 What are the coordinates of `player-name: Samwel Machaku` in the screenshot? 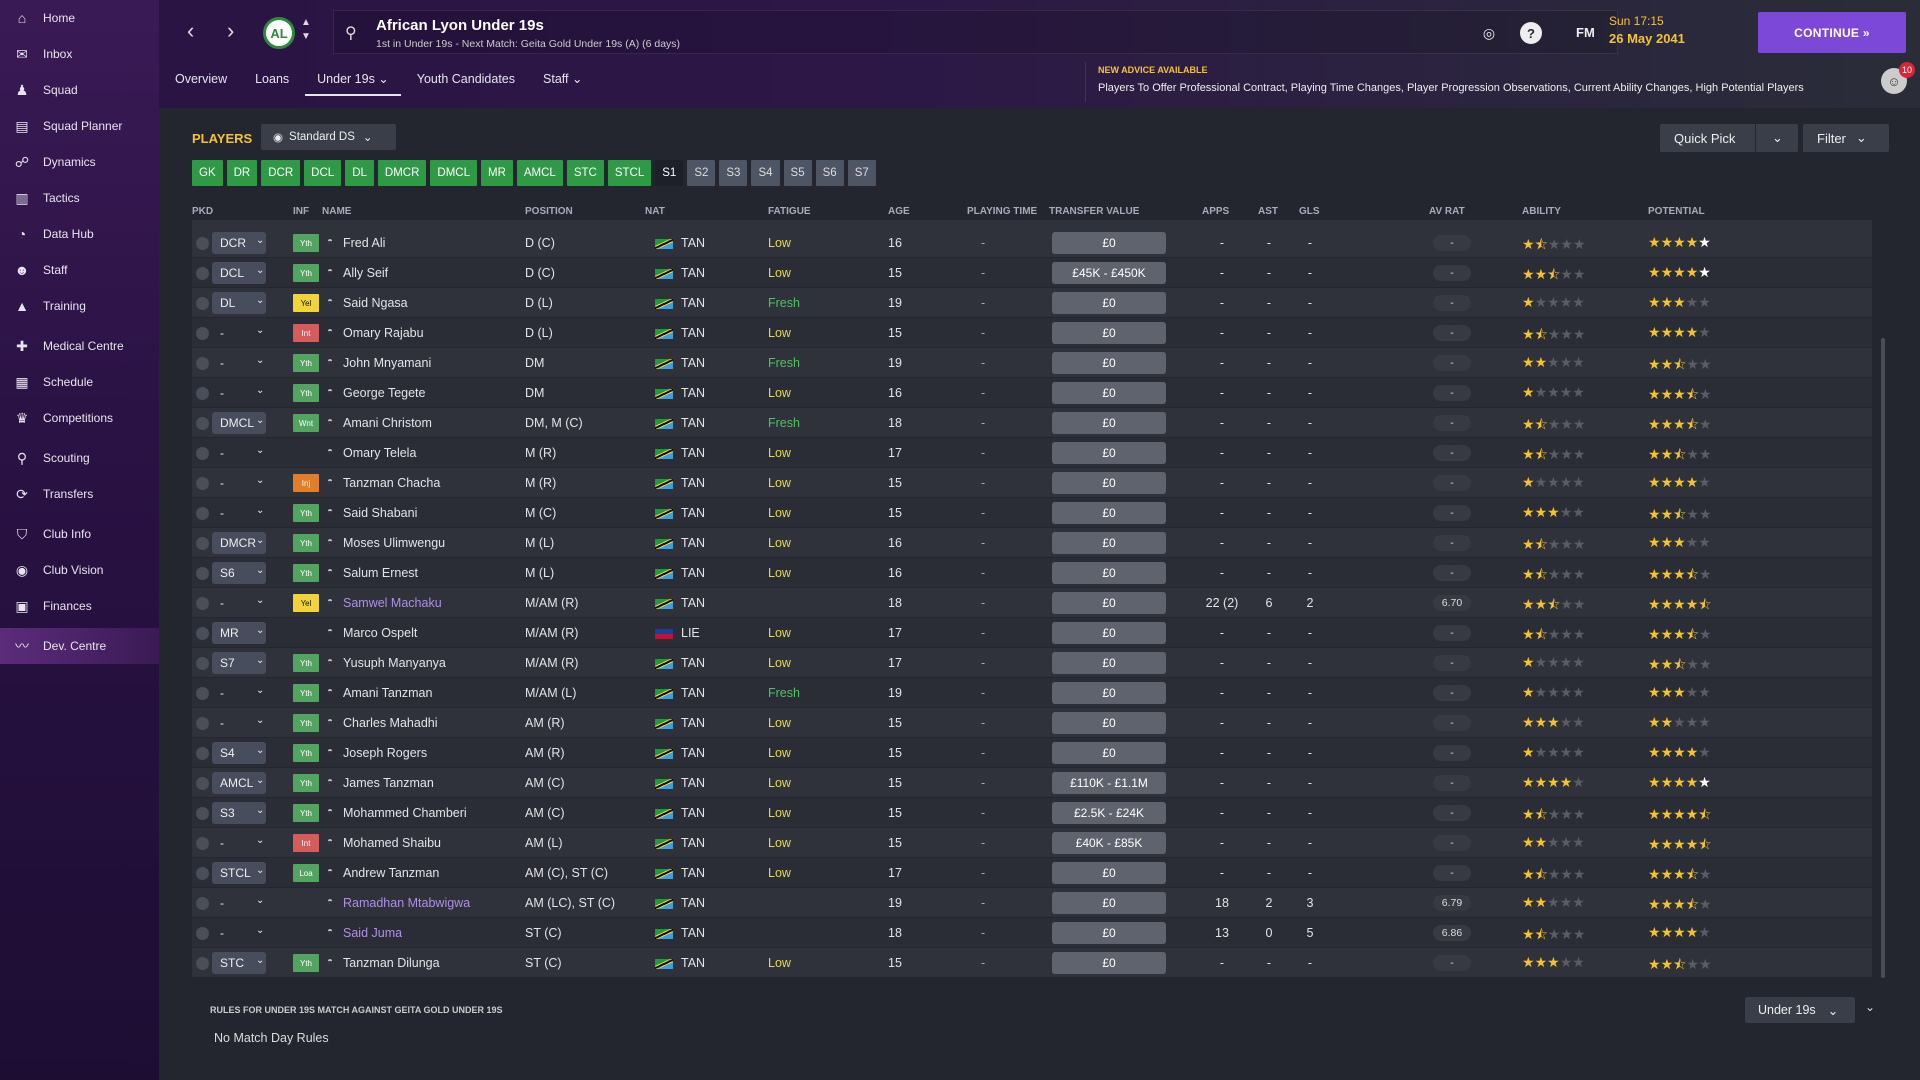 It's located at (392, 603).